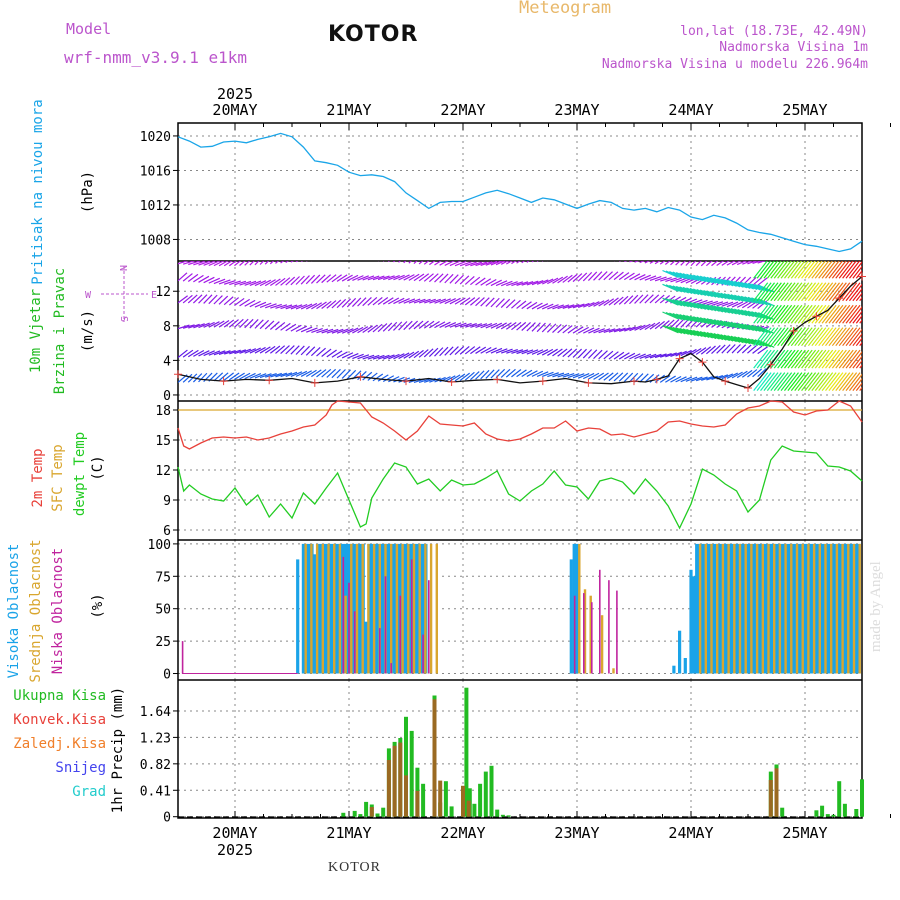 Image resolution: width=900 pixels, height=900 pixels. What do you see at coordinates (58, 611) in the screenshot?
I see `low-cloud-side-label: Niska Oblacnost` at bounding box center [58, 611].